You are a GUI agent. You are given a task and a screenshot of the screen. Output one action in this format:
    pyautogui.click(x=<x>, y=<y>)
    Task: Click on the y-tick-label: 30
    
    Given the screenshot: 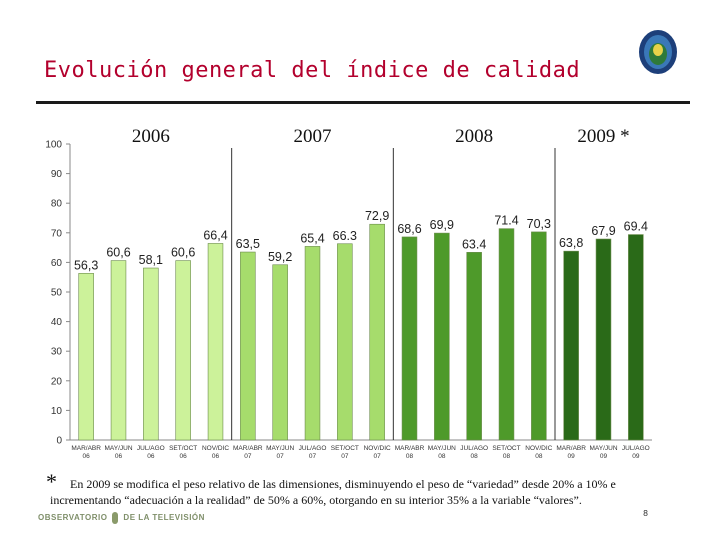 What is the action you would take?
    pyautogui.click(x=57, y=352)
    